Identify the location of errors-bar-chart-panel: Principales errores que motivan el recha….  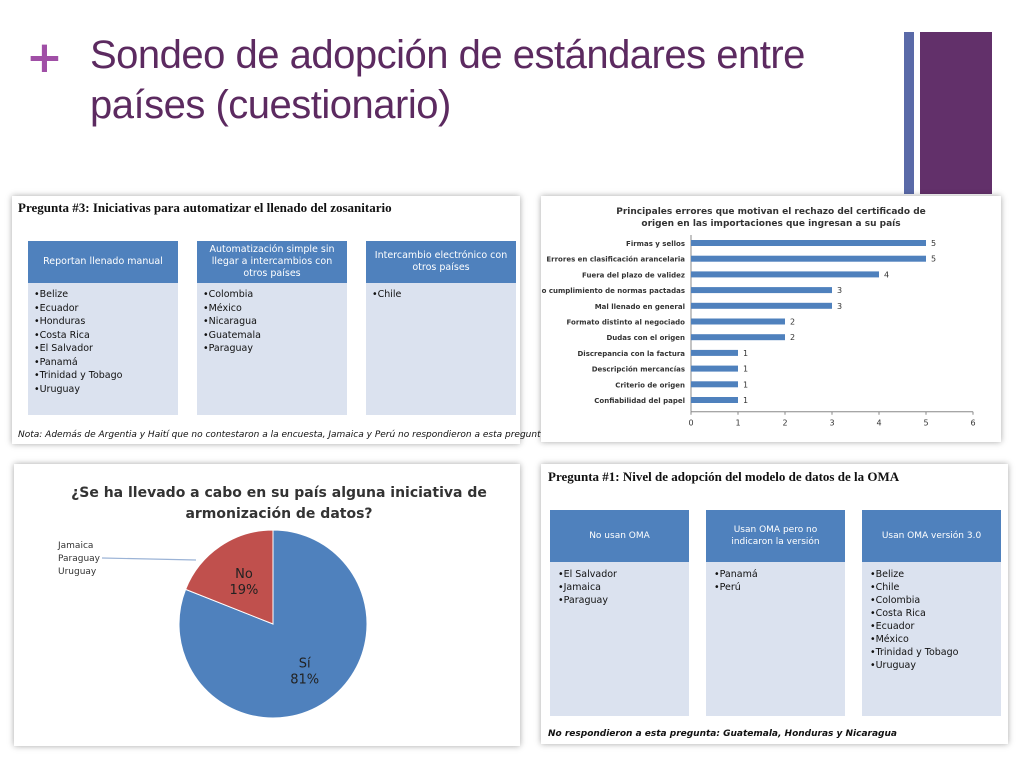
(771, 319).